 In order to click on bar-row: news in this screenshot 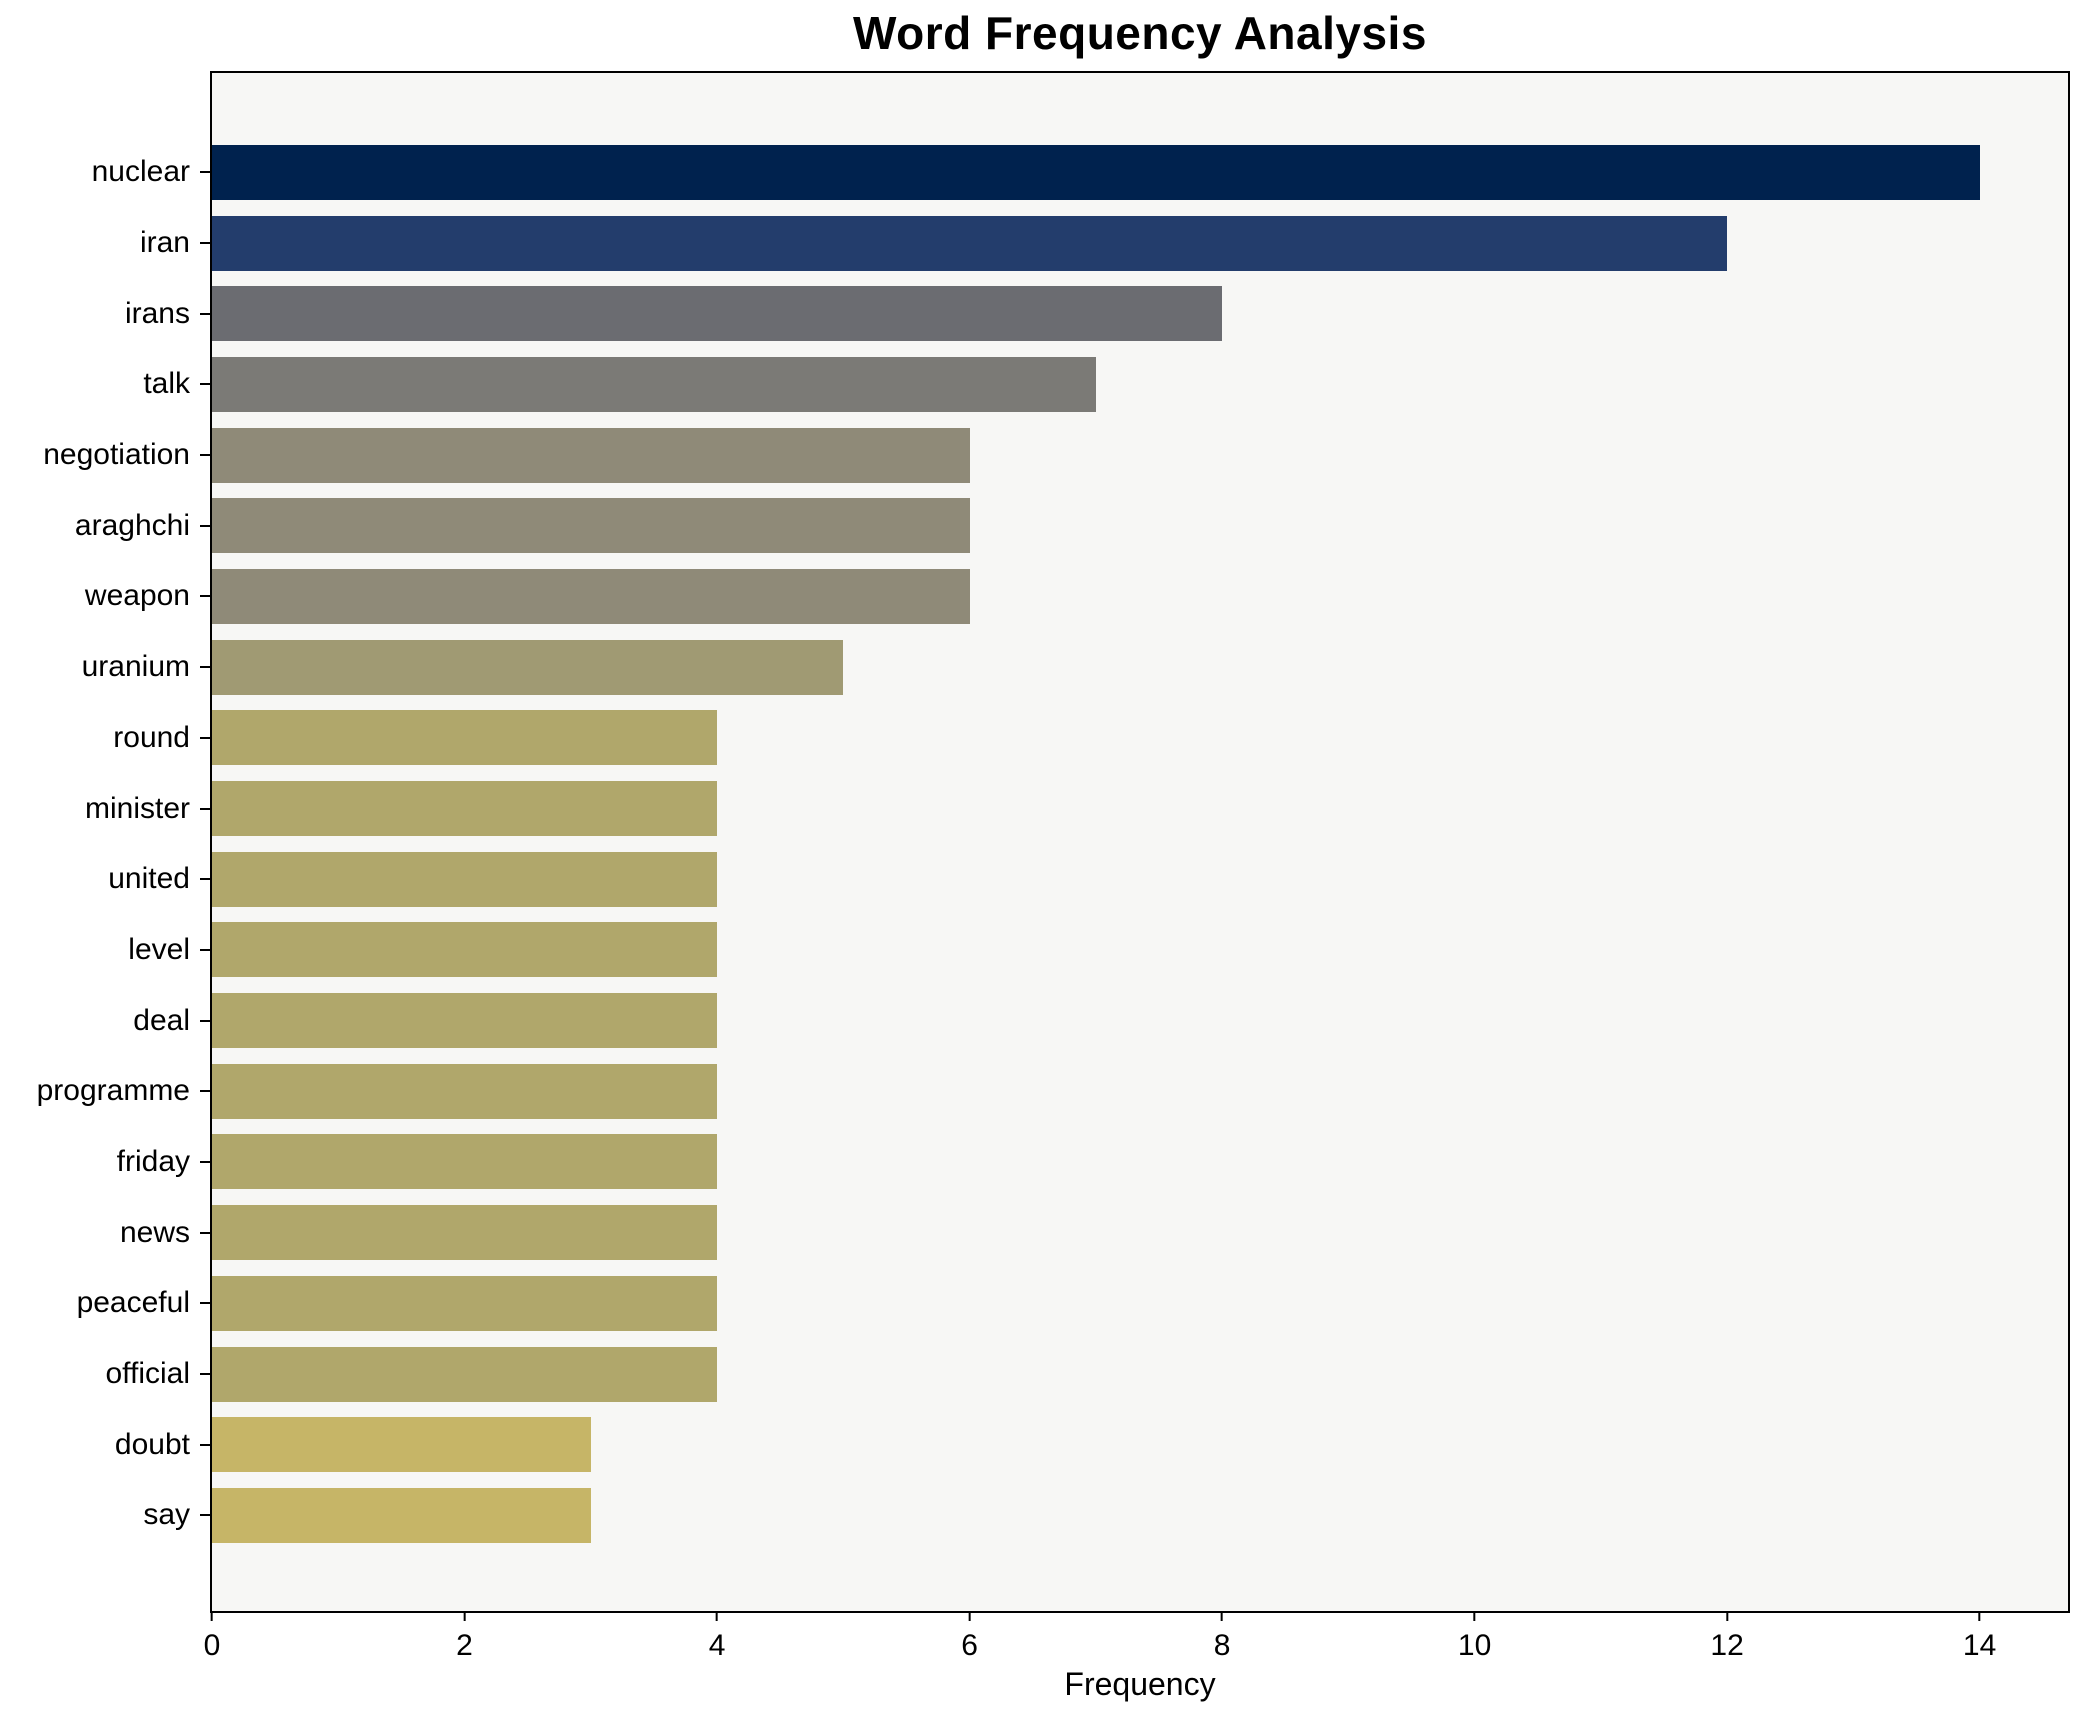, I will do `click(1094, 1232)`.